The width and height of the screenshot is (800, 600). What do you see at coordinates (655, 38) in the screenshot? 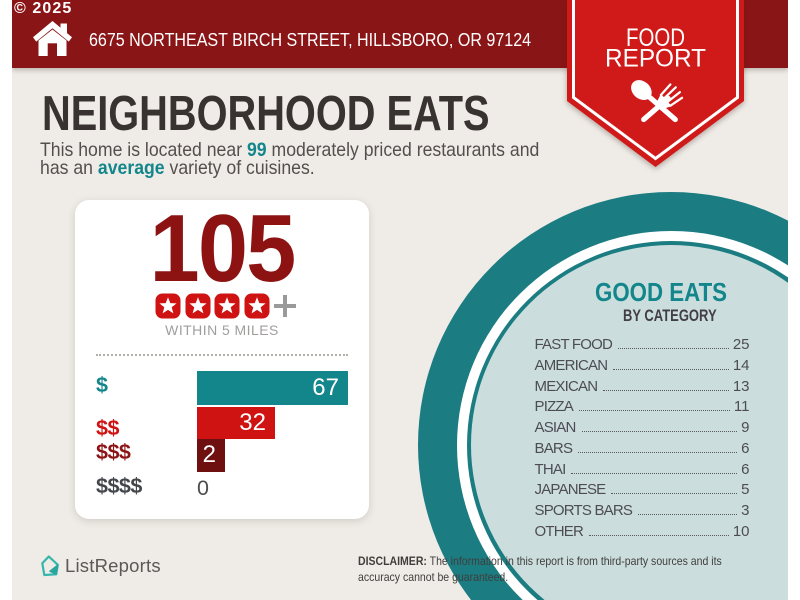
I see `svg-text: FOOD` at bounding box center [655, 38].